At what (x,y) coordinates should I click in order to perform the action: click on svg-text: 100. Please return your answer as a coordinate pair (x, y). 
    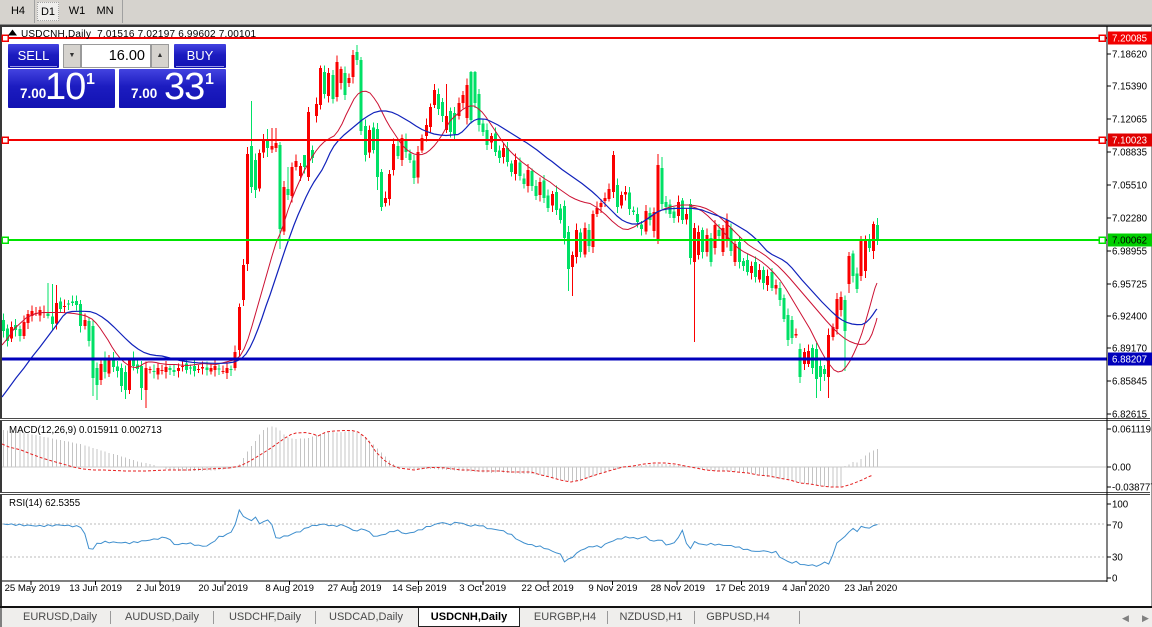
    Looking at the image, I should click on (1120, 505).